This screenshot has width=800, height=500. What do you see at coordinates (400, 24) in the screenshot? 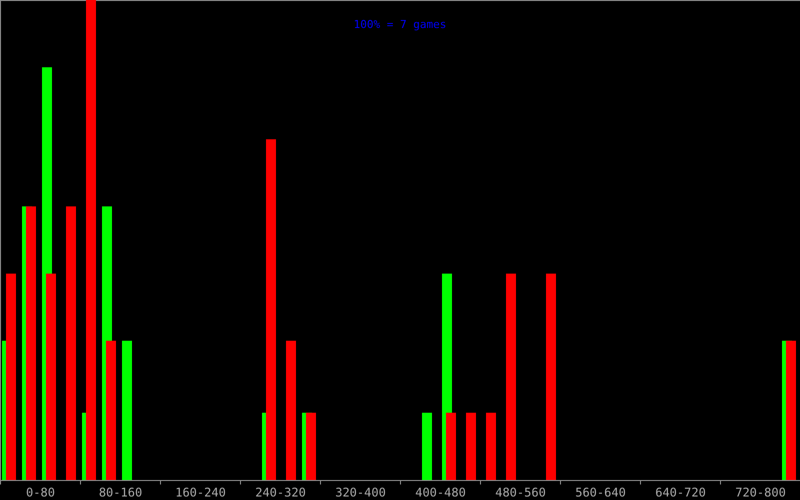
I see `text: 100% = 7 games` at bounding box center [400, 24].